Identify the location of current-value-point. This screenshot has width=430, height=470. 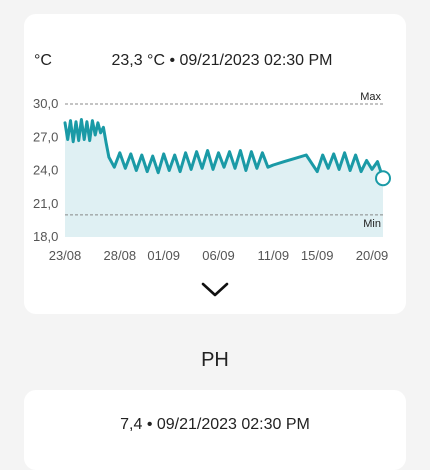
(383, 178).